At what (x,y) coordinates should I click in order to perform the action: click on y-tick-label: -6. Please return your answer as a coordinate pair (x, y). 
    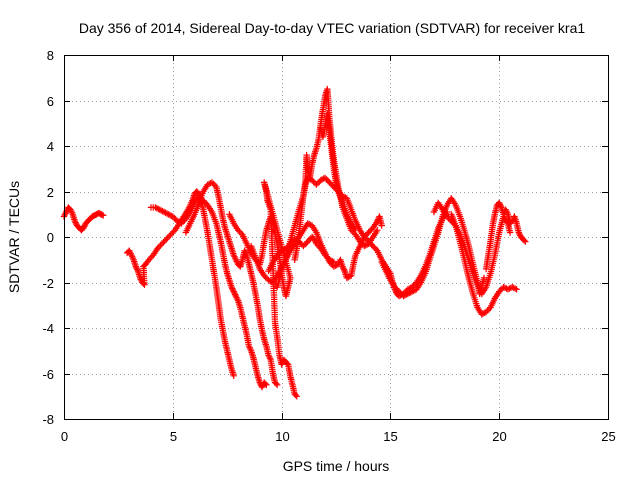
    Looking at the image, I should click on (48, 374).